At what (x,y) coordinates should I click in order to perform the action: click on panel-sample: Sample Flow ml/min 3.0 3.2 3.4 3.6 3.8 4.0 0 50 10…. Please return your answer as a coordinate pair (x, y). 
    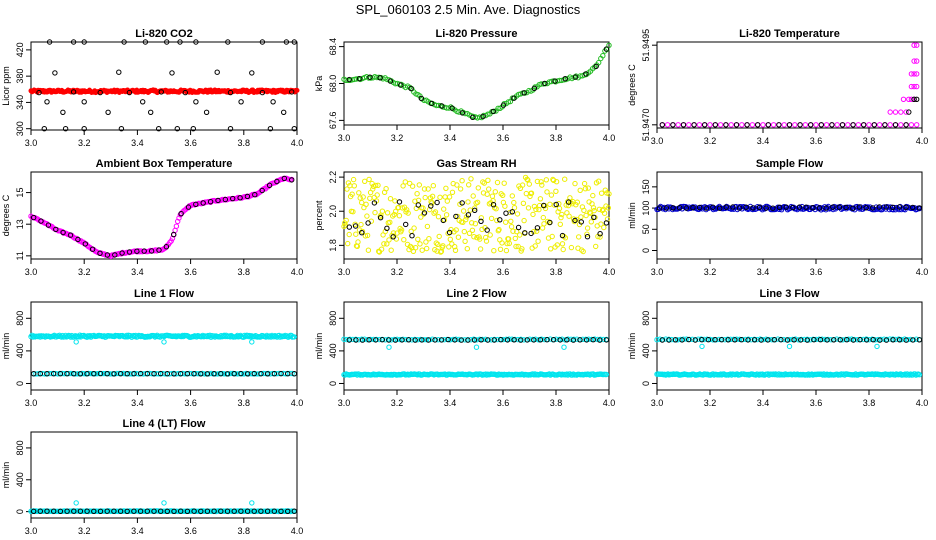
    Looking at the image, I should click on (777, 217).